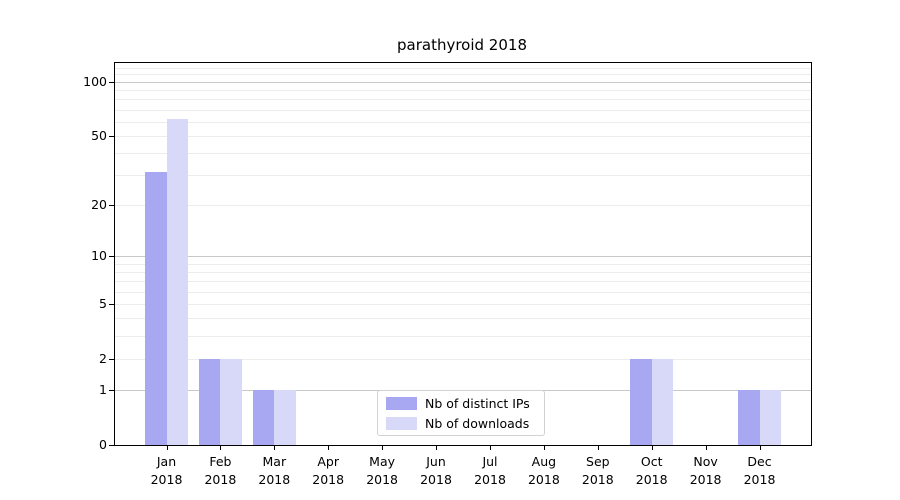  Describe the element at coordinates (749, 417) in the screenshot. I see `bar-dec-distinct-ips` at that location.